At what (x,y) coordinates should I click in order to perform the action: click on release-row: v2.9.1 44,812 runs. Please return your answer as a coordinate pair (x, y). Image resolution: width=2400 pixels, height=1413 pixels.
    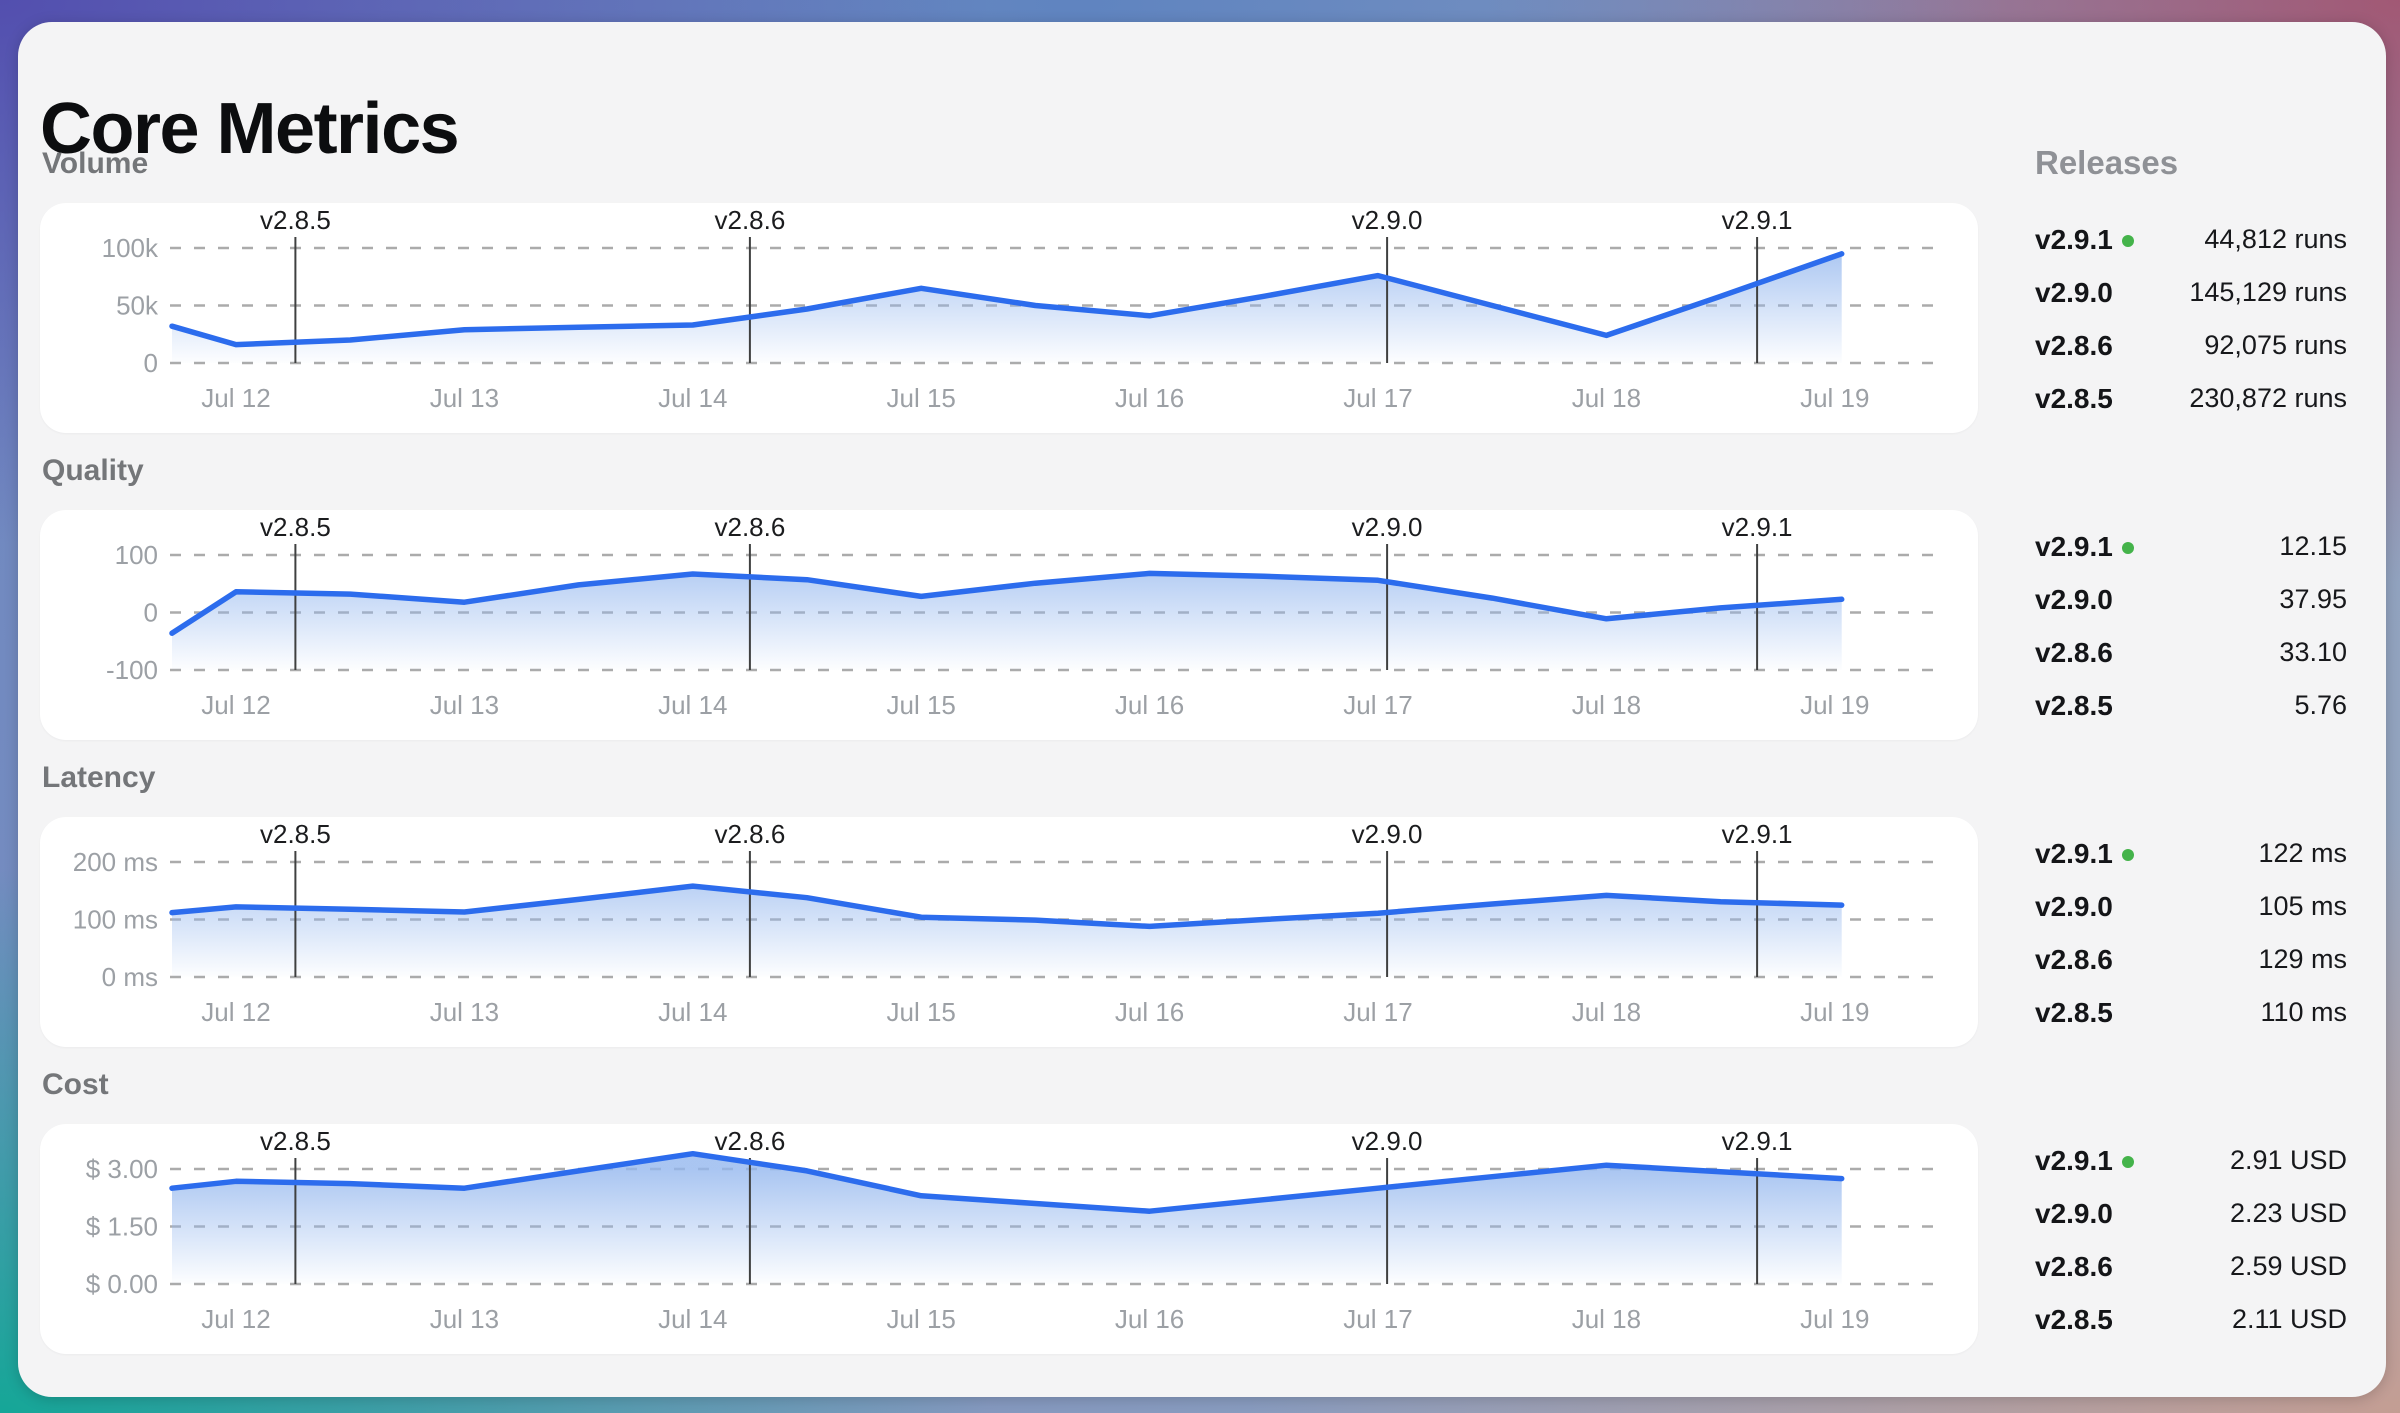
    Looking at the image, I should click on (2191, 239).